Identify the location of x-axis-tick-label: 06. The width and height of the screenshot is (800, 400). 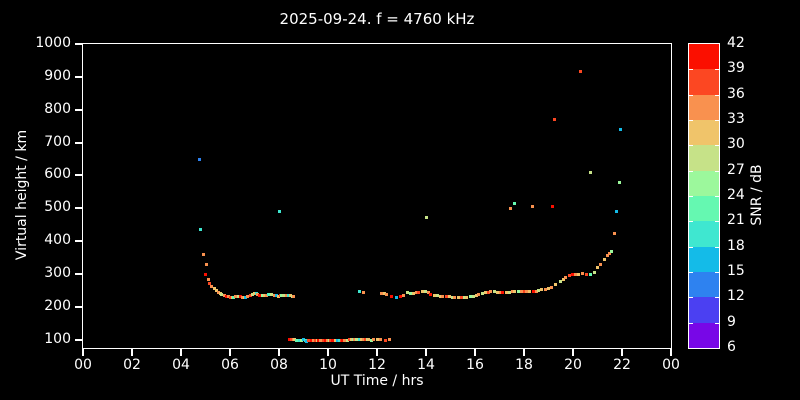
(230, 365).